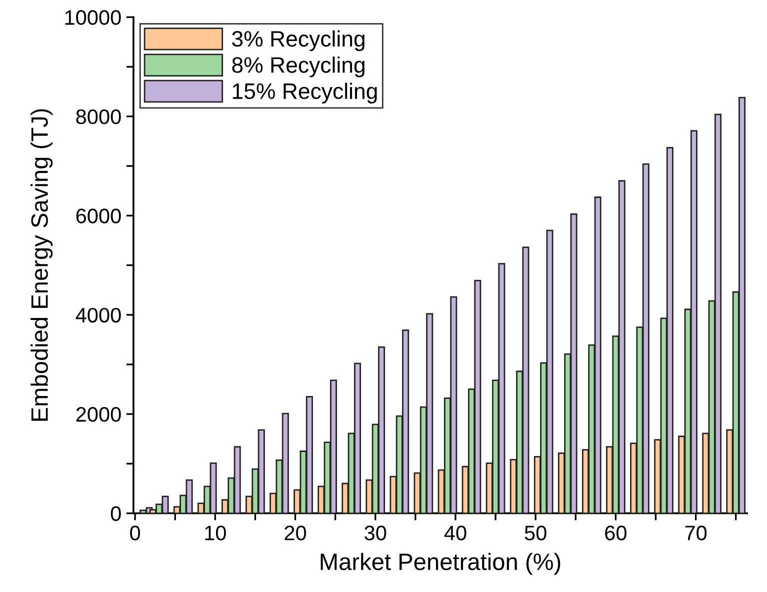  What do you see at coordinates (375, 533) in the screenshot?
I see `x-tick-label: 30` at bounding box center [375, 533].